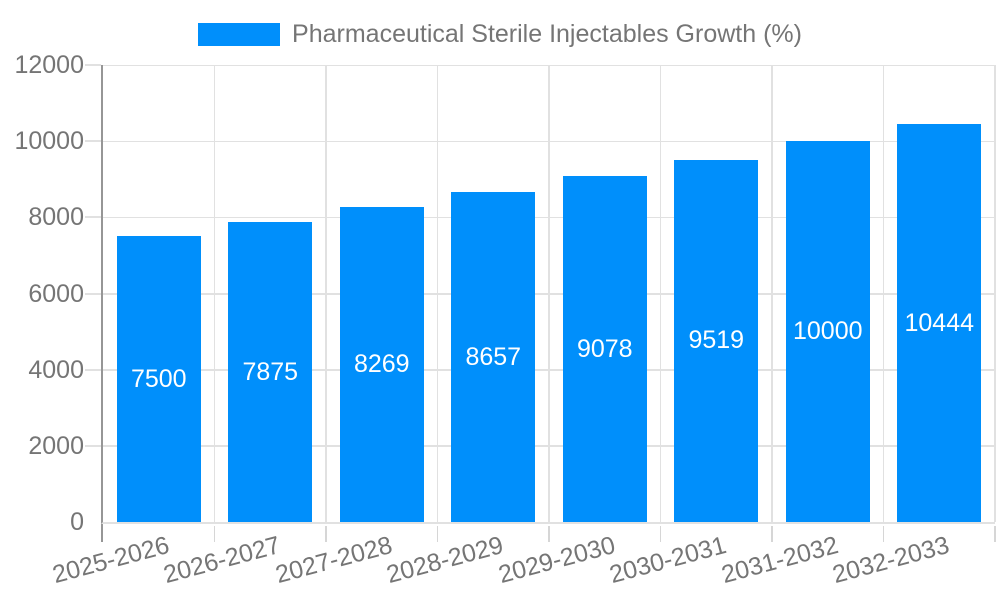 The image size is (1000, 600). I want to click on bar-2028-2029: 8657, so click(493, 357).